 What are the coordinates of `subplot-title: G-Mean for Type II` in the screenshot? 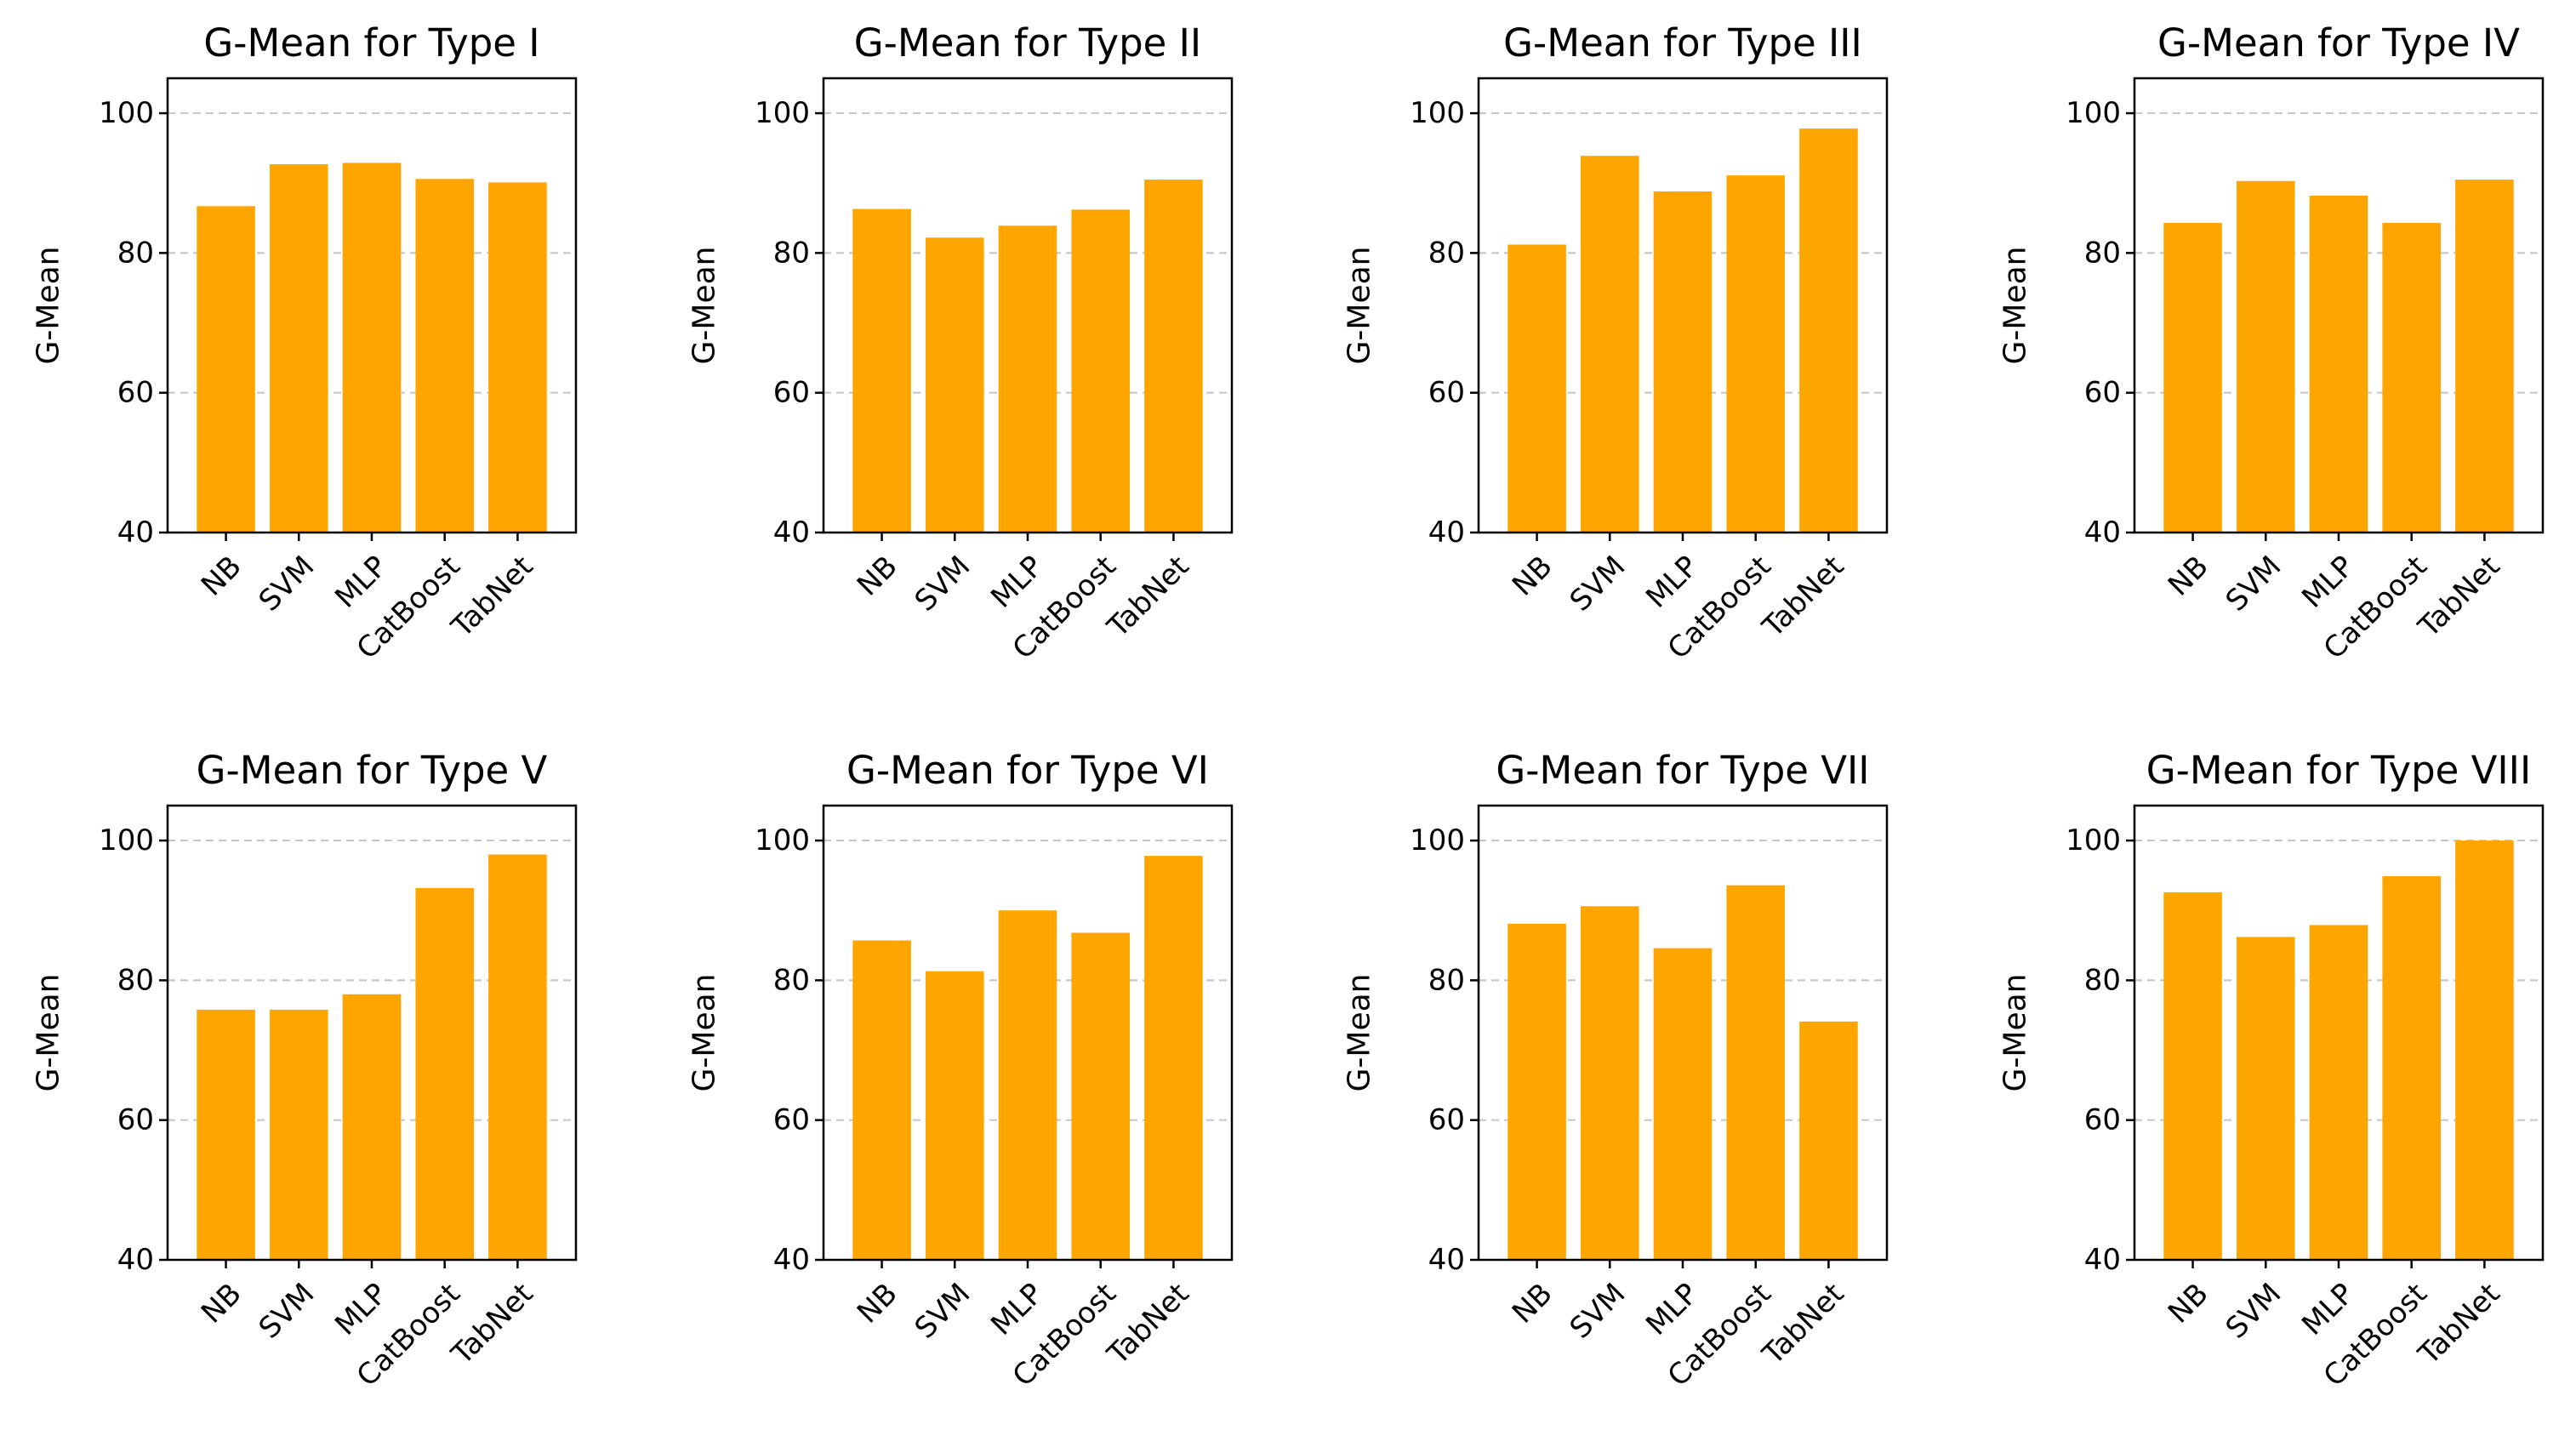 It's located at (1027, 43).